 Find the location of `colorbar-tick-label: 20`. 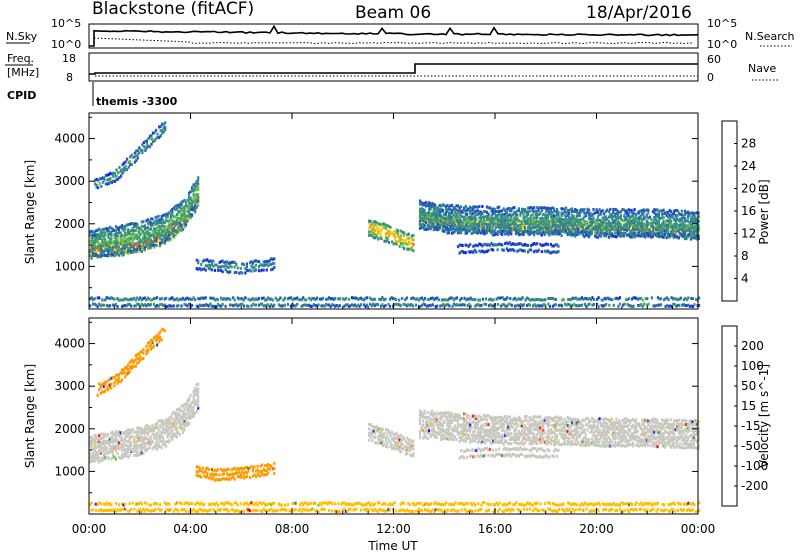

colorbar-tick-label: 20 is located at coordinates (748, 189).